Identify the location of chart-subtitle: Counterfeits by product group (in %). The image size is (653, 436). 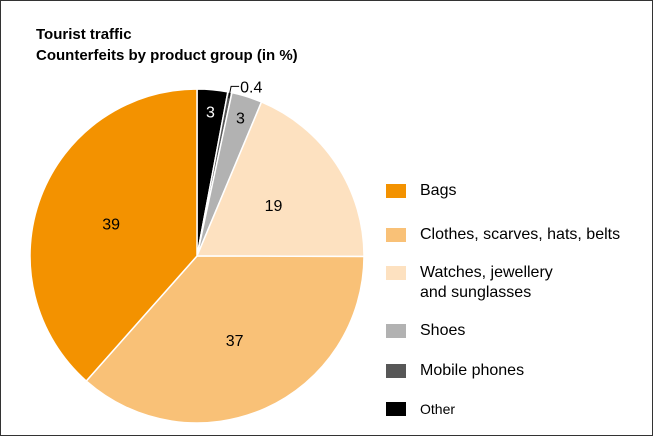
(167, 55).